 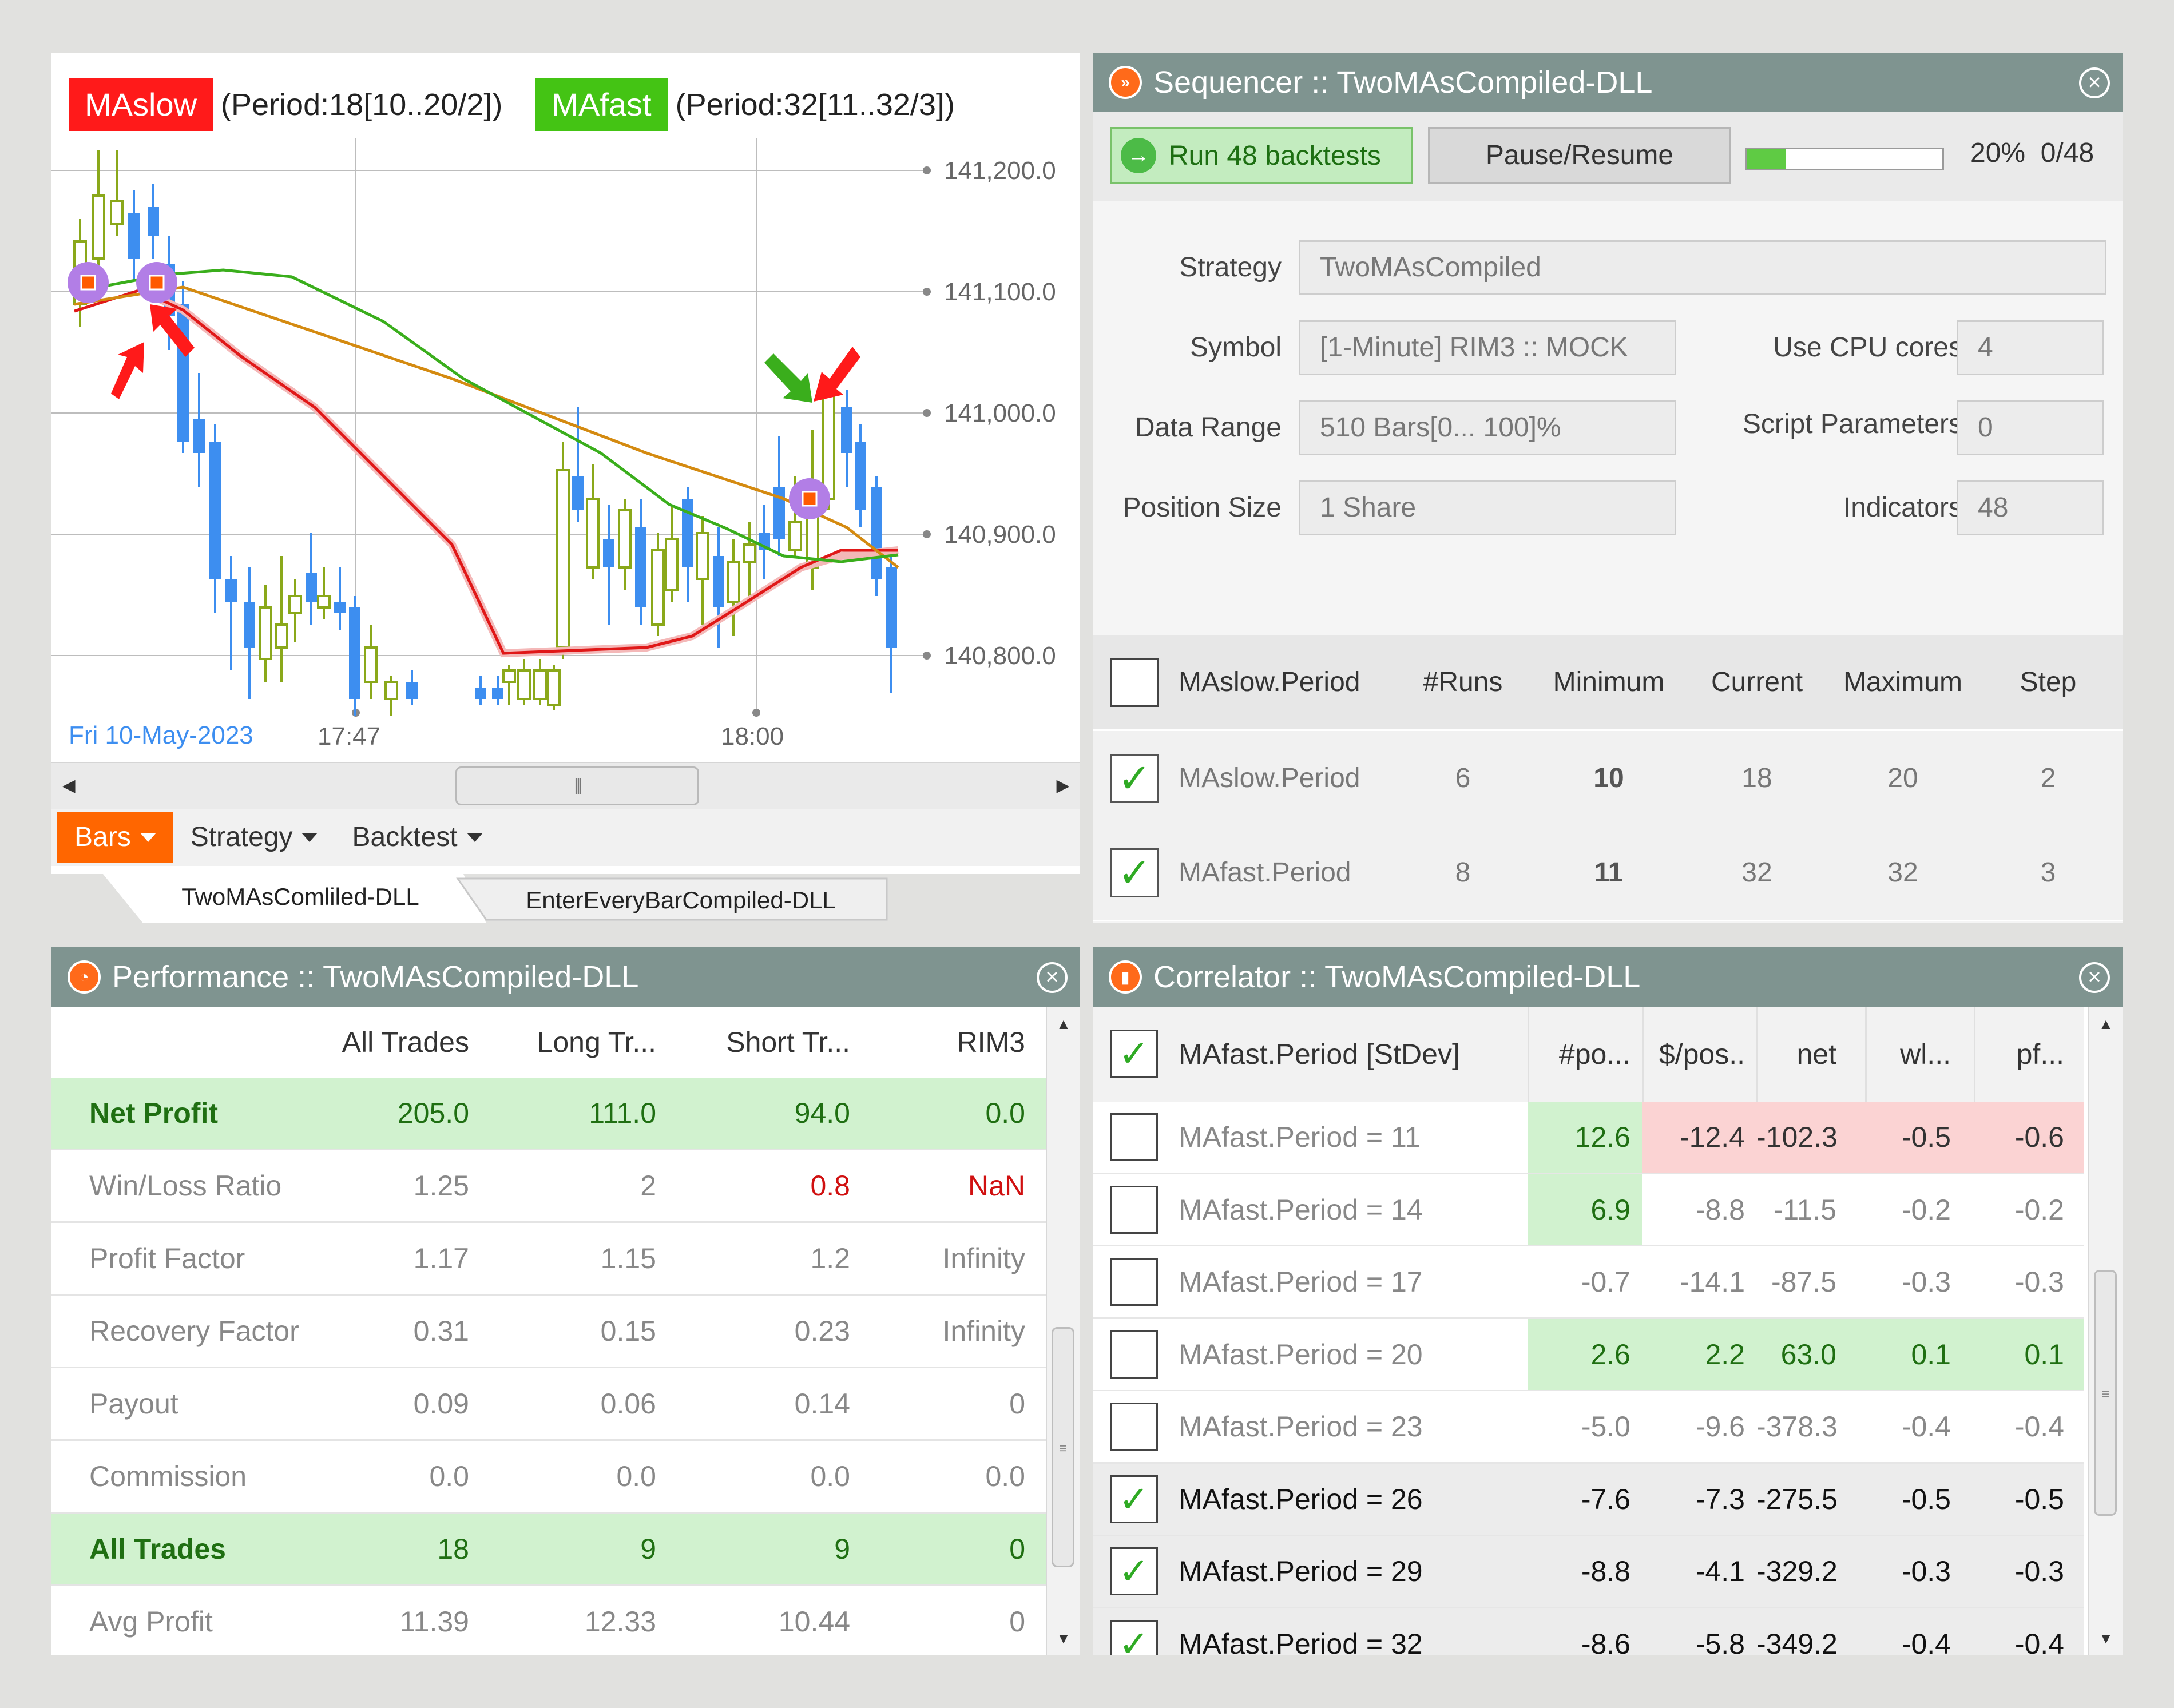 What do you see at coordinates (449, 390) in the screenshot?
I see `trade-markers` at bounding box center [449, 390].